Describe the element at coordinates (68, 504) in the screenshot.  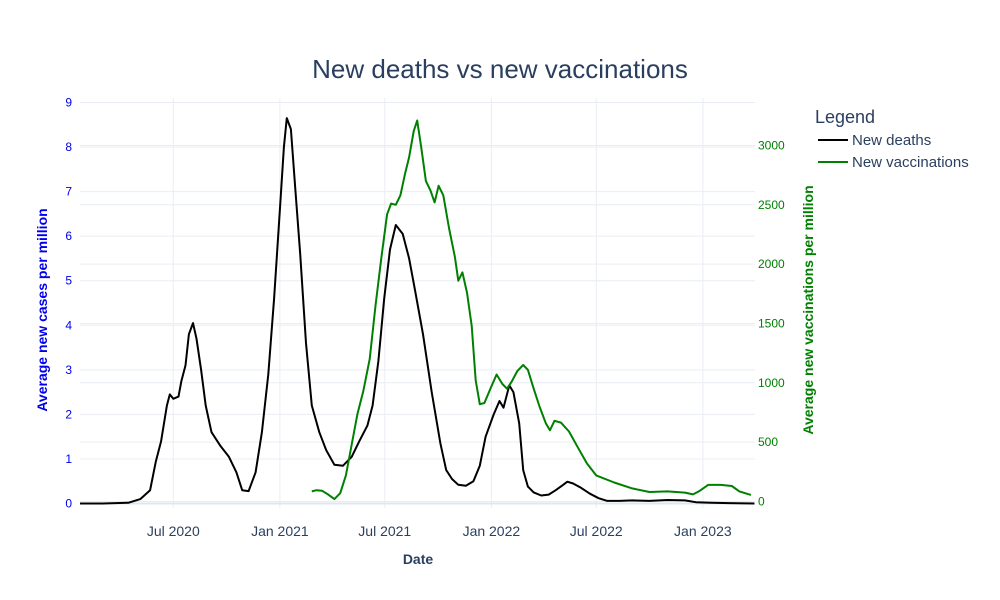
I see `y-left-tick-label: 0` at that location.